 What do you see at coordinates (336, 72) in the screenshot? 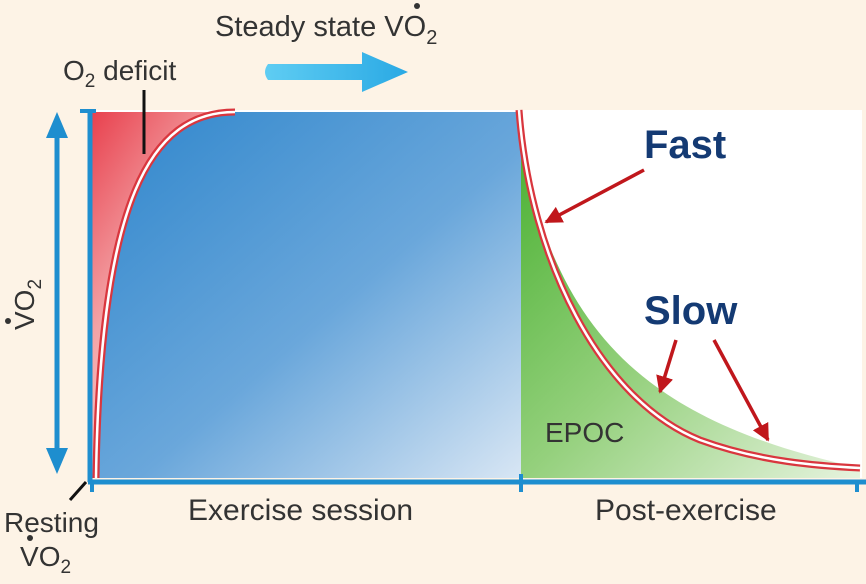
I see `steady-state-arrow` at bounding box center [336, 72].